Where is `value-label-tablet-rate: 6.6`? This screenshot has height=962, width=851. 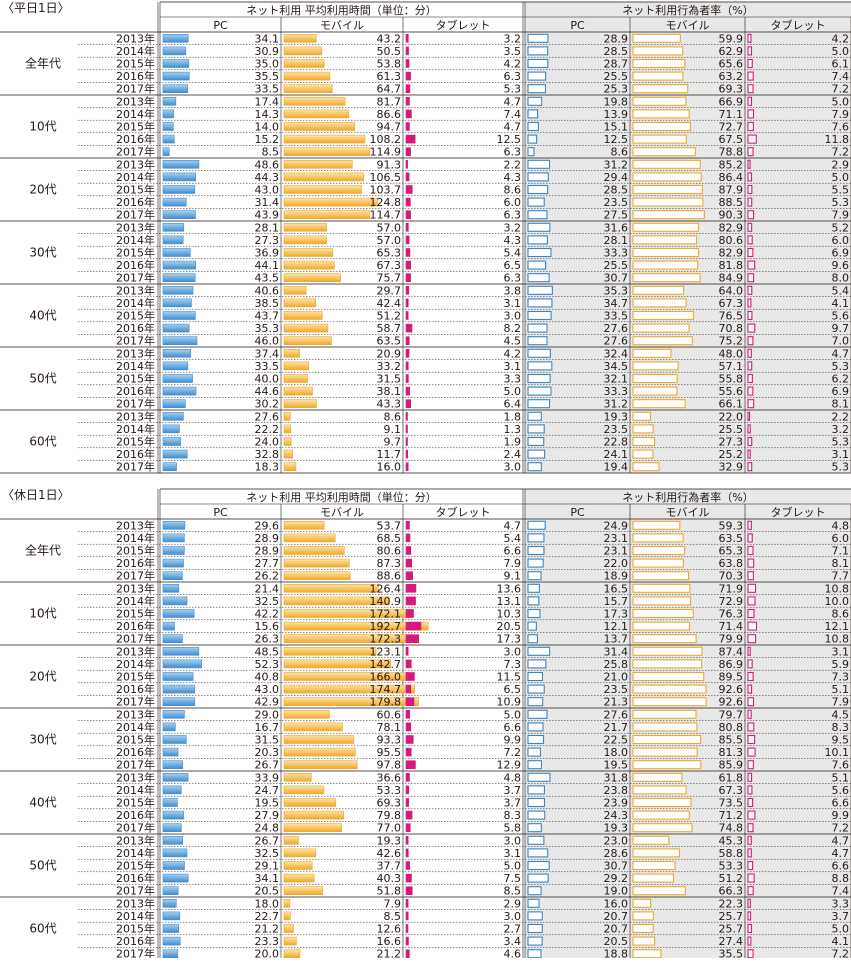
value-label-tablet-rate: 6.6 is located at coordinates (841, 866).